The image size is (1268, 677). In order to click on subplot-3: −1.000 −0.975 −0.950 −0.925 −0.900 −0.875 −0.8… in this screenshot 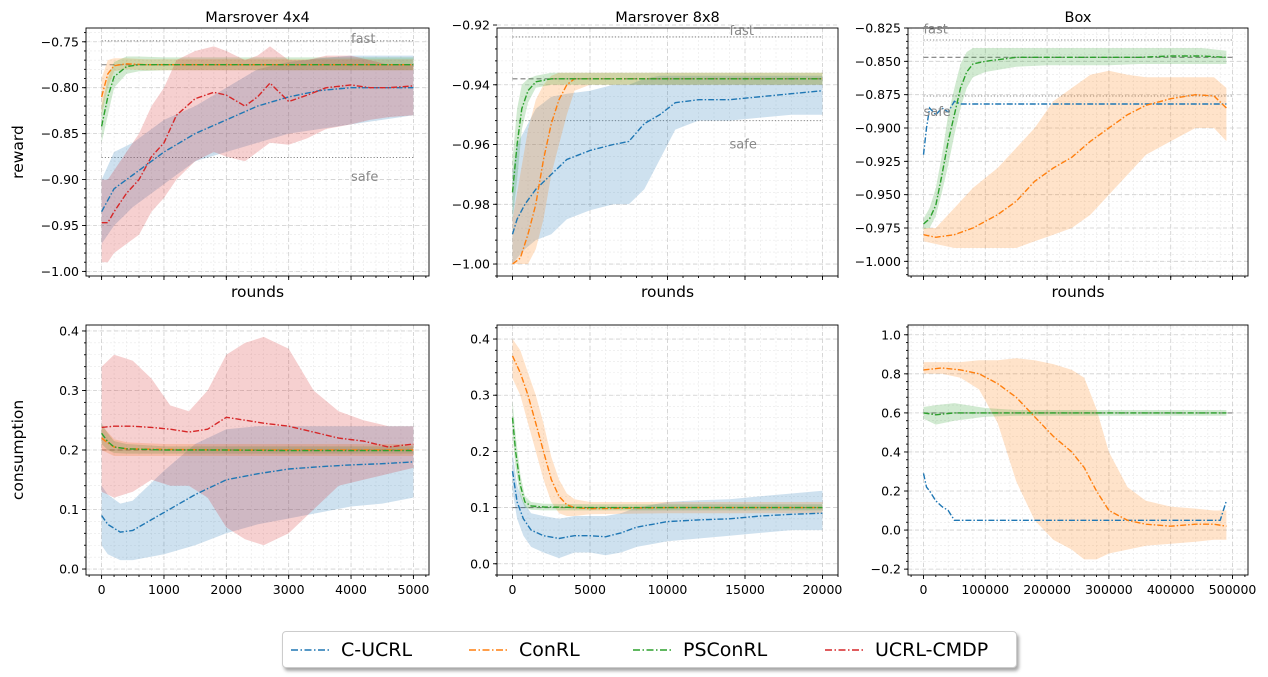, I will do `click(1052, 155)`.